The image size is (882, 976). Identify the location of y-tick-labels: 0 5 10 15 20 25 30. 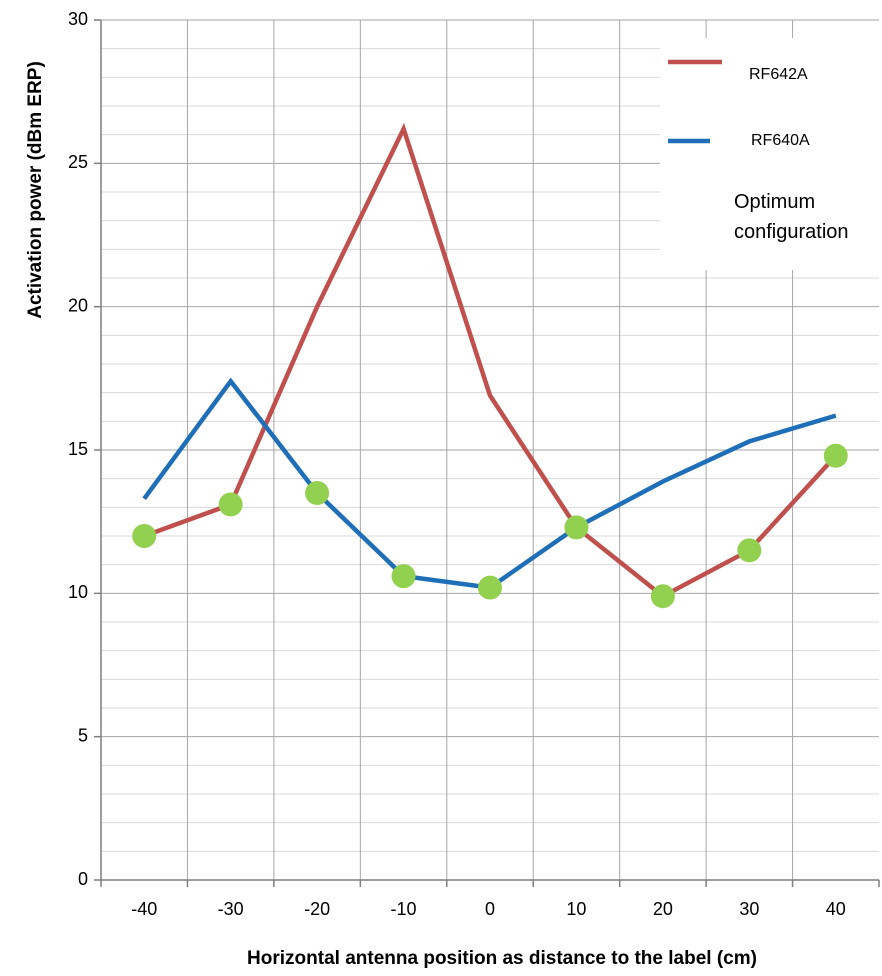
(78, 449).